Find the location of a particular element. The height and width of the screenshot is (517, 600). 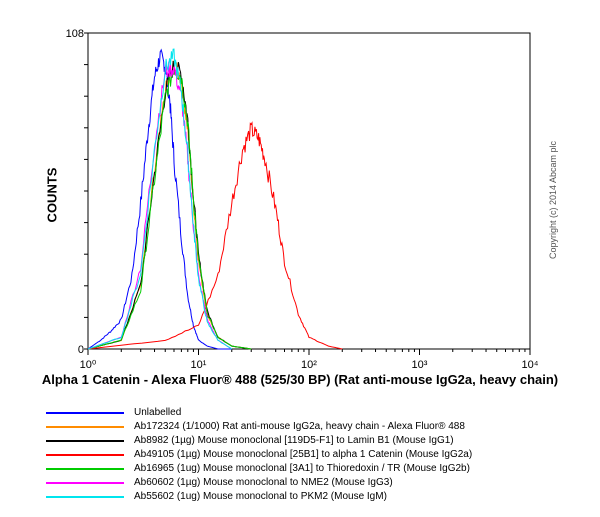

x-tick-label: 10⁴ is located at coordinates (530, 365).